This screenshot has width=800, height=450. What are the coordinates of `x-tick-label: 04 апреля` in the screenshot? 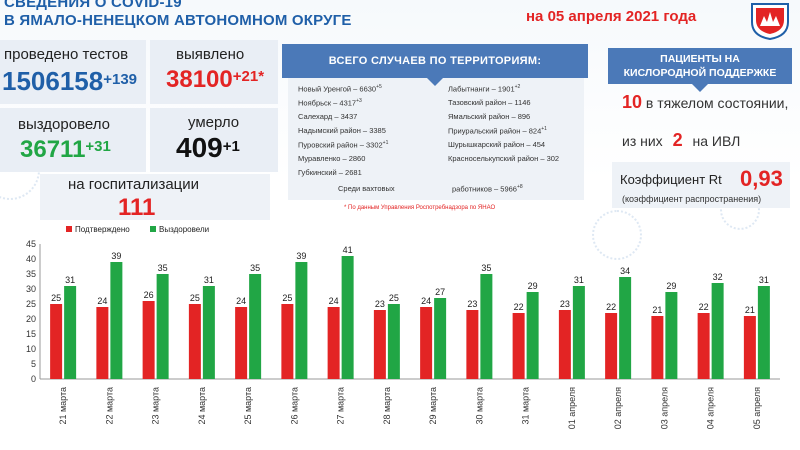 It's located at (711, 408).